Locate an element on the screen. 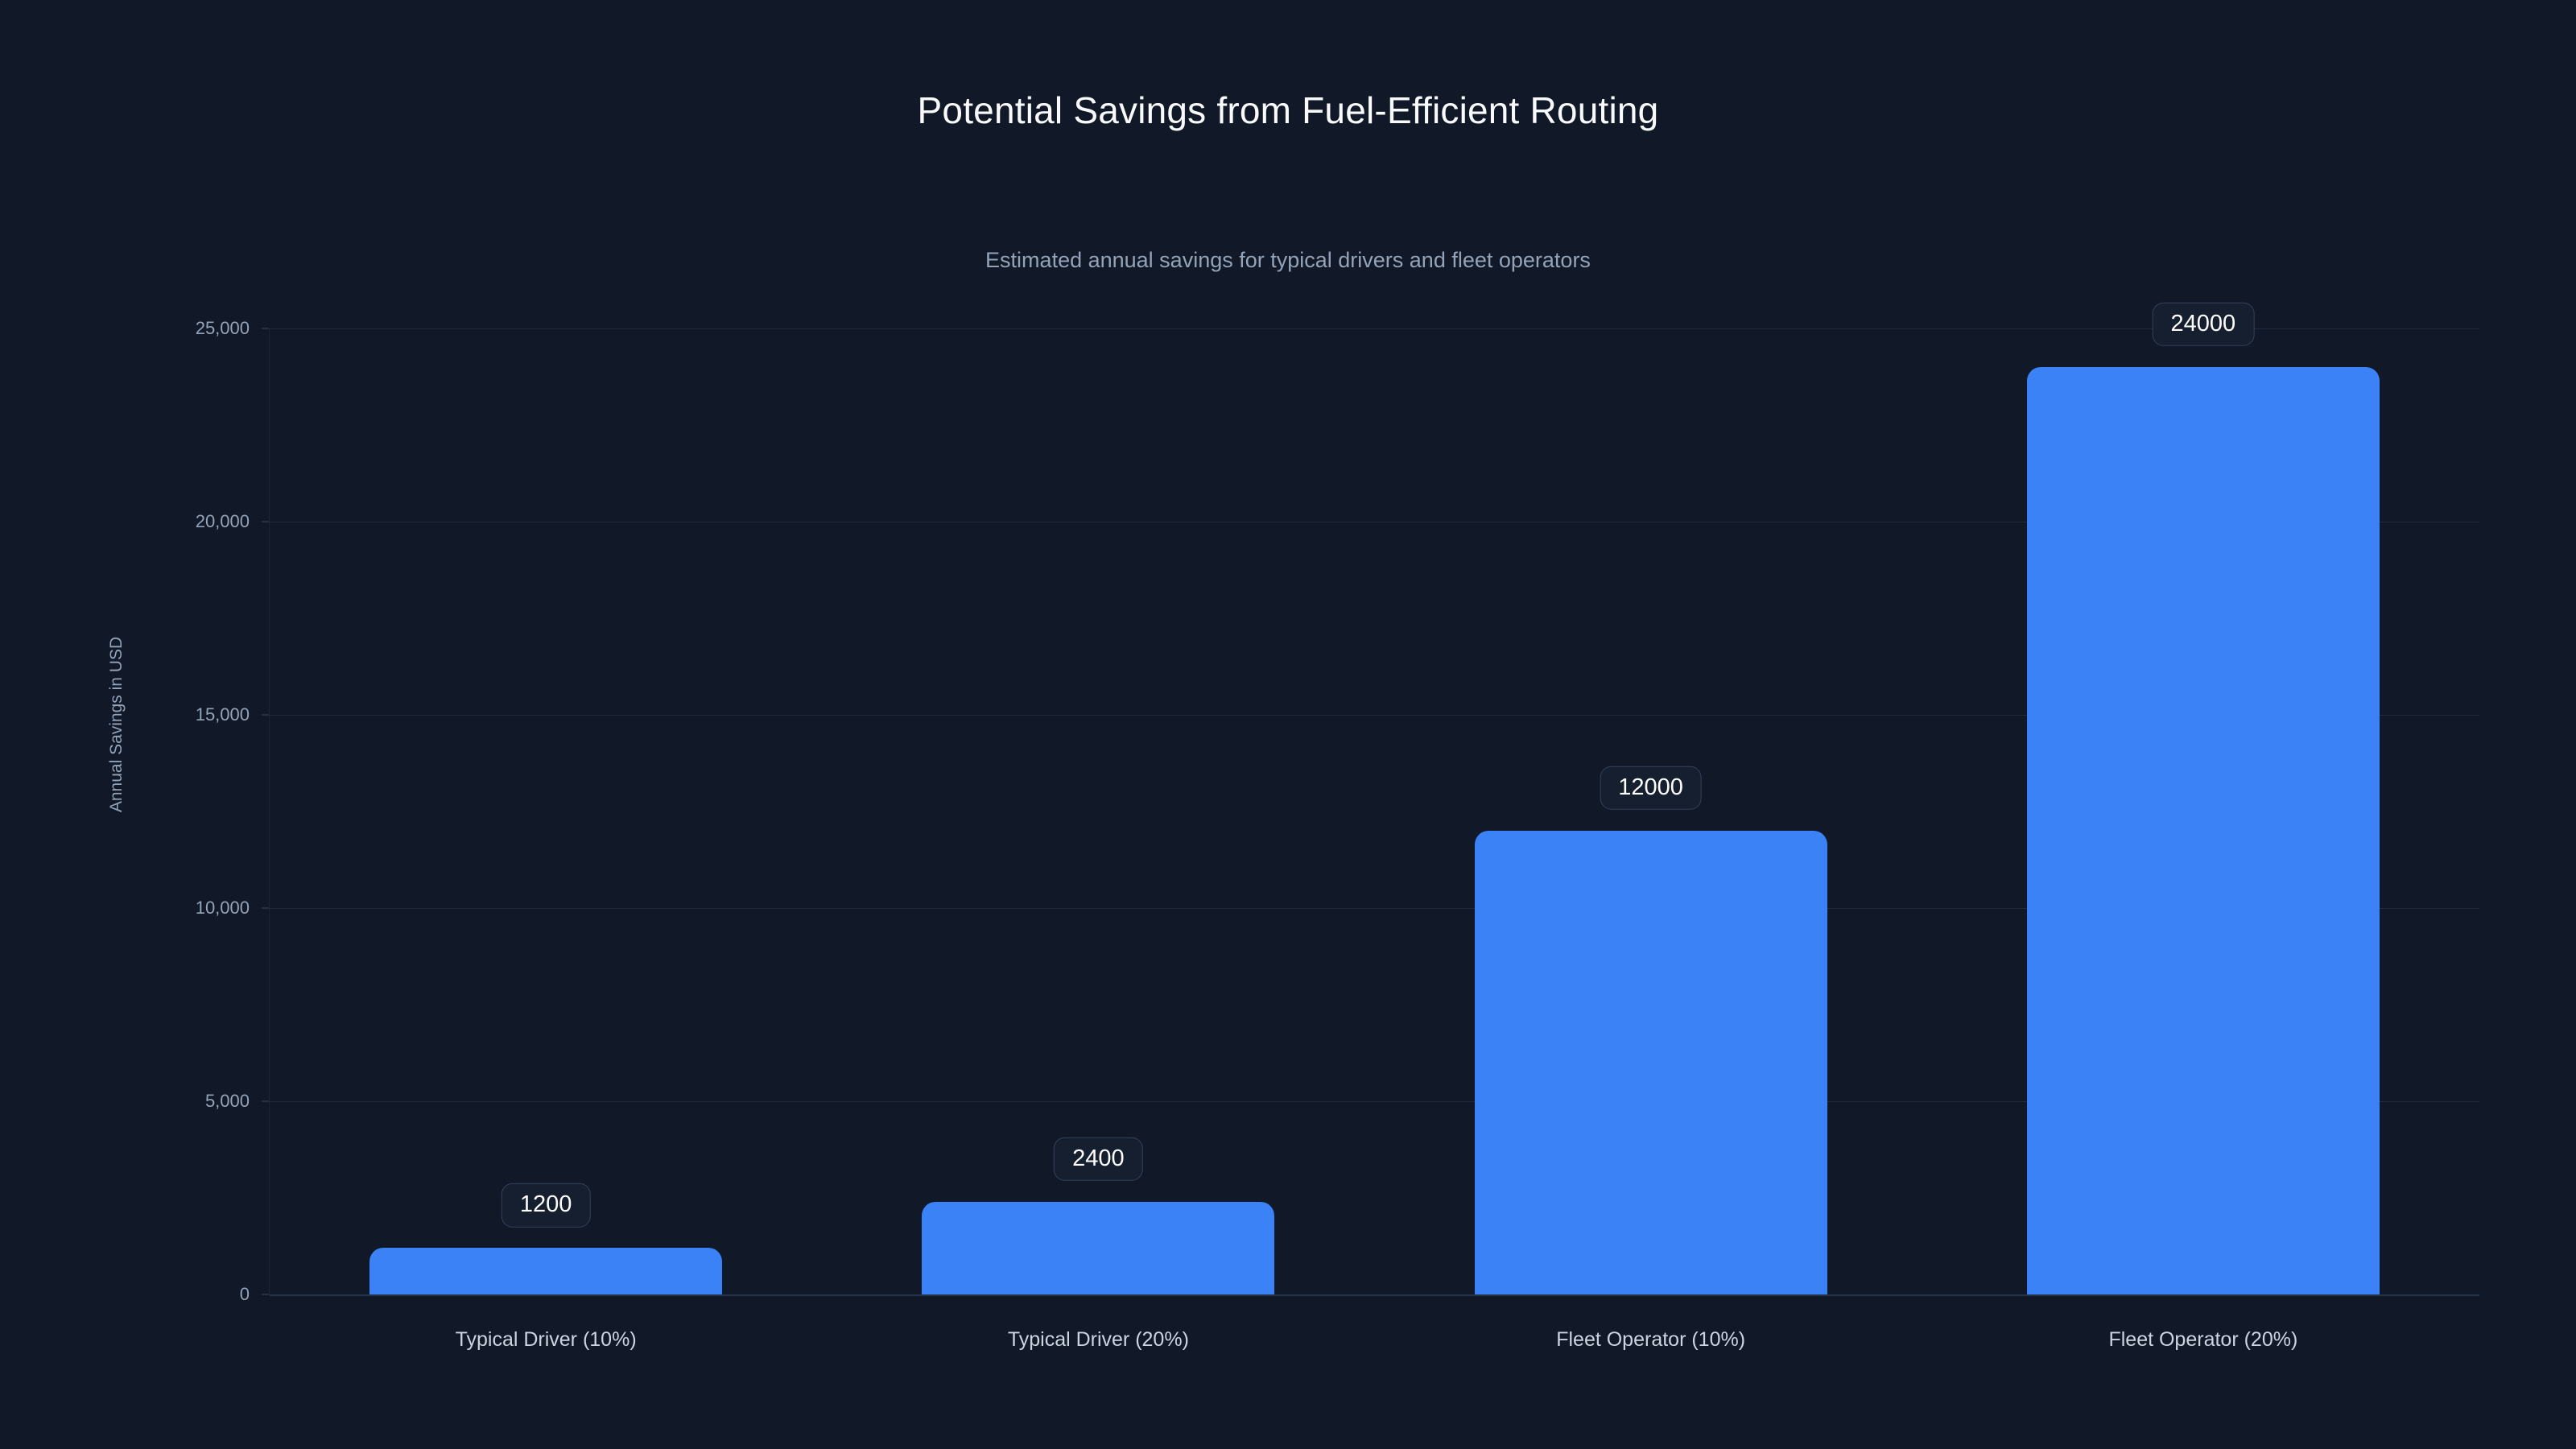 This screenshot has height=1449, width=2576. value-label-0: 1200 is located at coordinates (546, 1205).